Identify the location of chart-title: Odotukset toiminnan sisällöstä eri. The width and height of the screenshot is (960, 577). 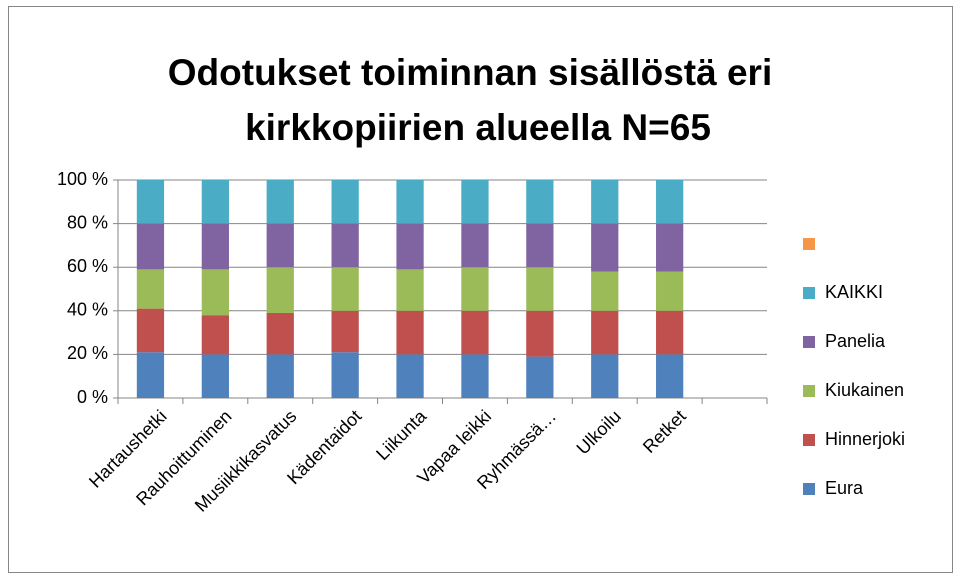
(470, 72).